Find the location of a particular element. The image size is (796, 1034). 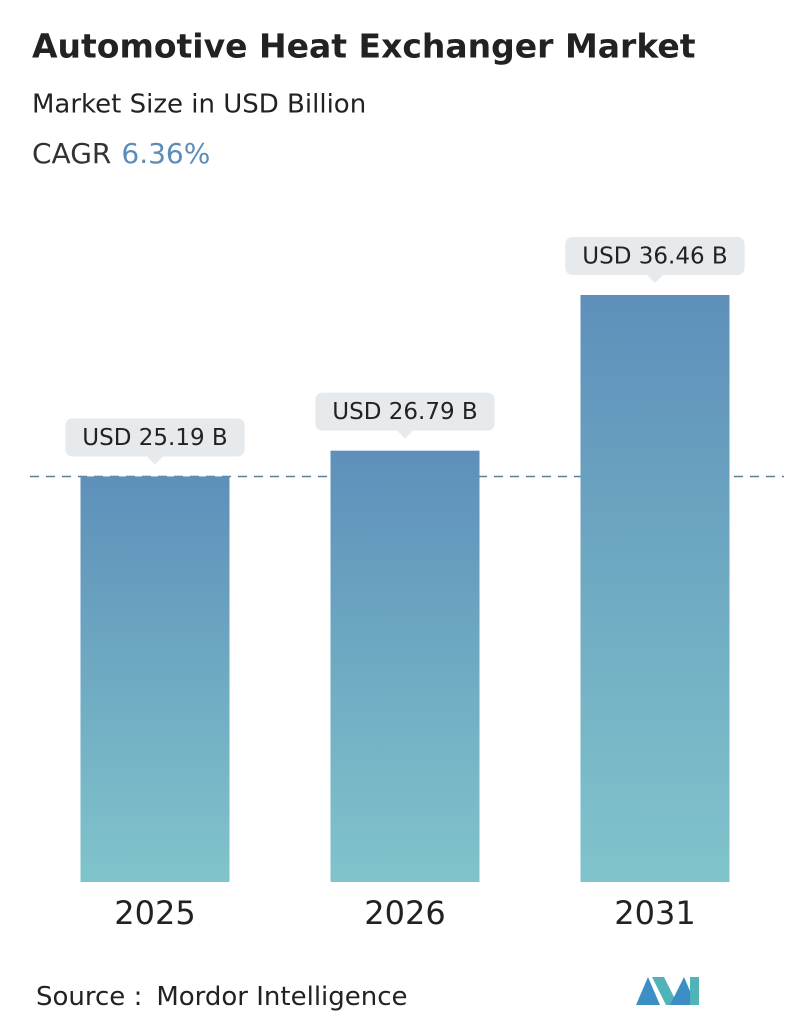

value-label: USD 36.46 B is located at coordinates (654, 256).